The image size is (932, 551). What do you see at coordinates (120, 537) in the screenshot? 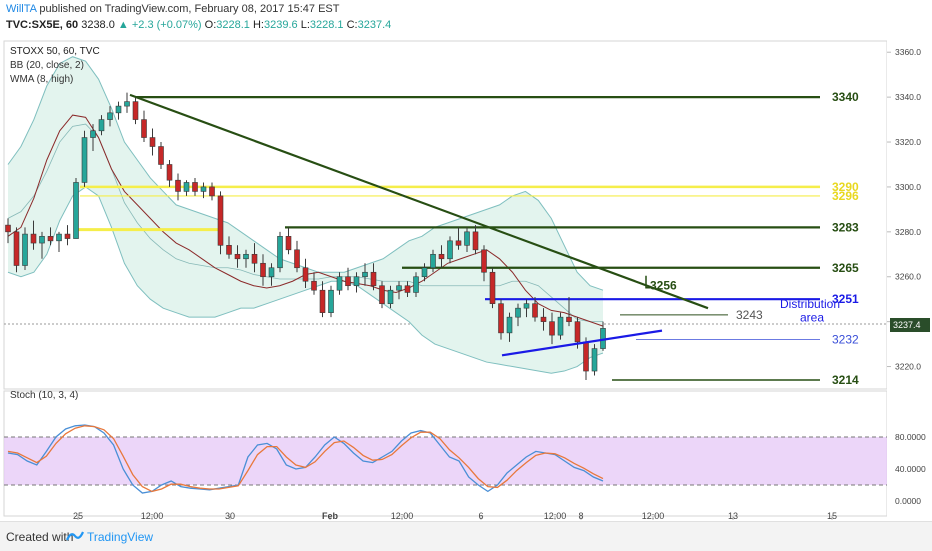
I see `tradingview-brand-link: TradingView` at bounding box center [120, 537].